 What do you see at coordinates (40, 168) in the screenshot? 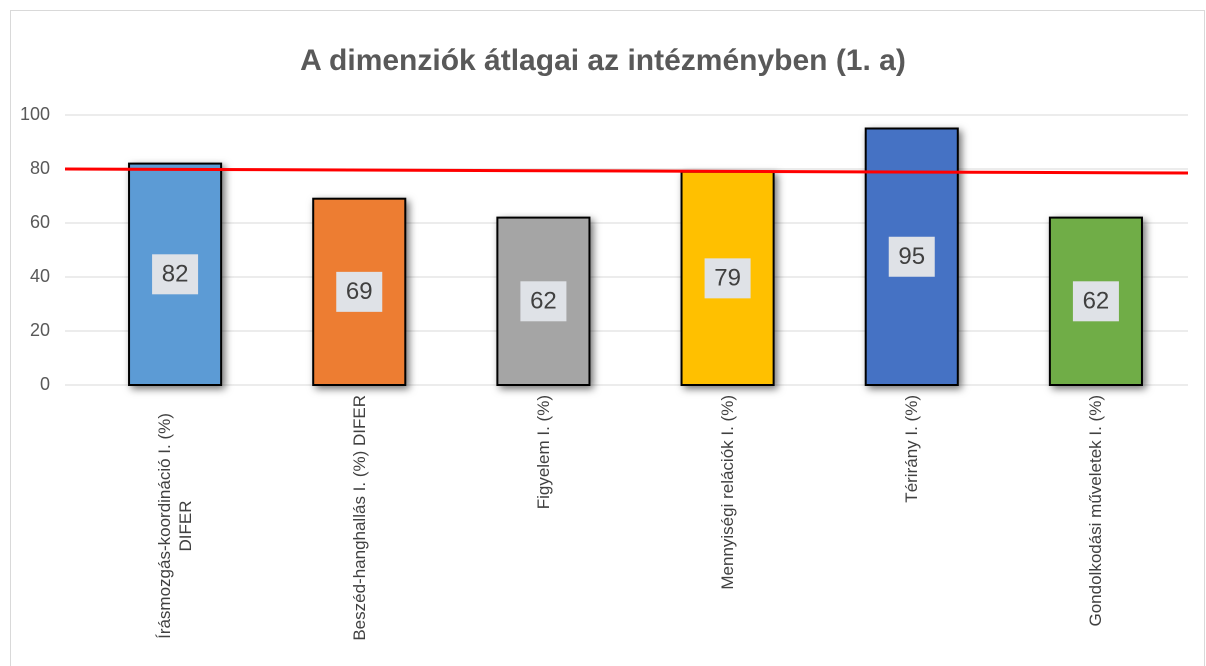
I see `y-tick-label: 80` at bounding box center [40, 168].